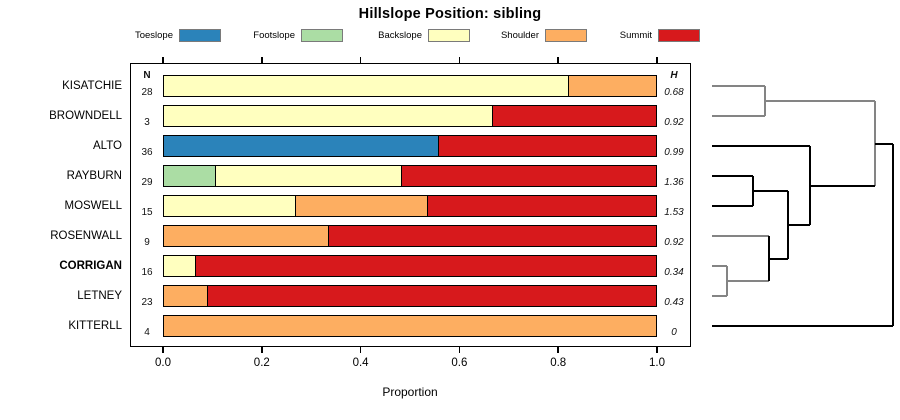  What do you see at coordinates (674, 212) in the screenshot?
I see `h-value: 1.53` at bounding box center [674, 212].